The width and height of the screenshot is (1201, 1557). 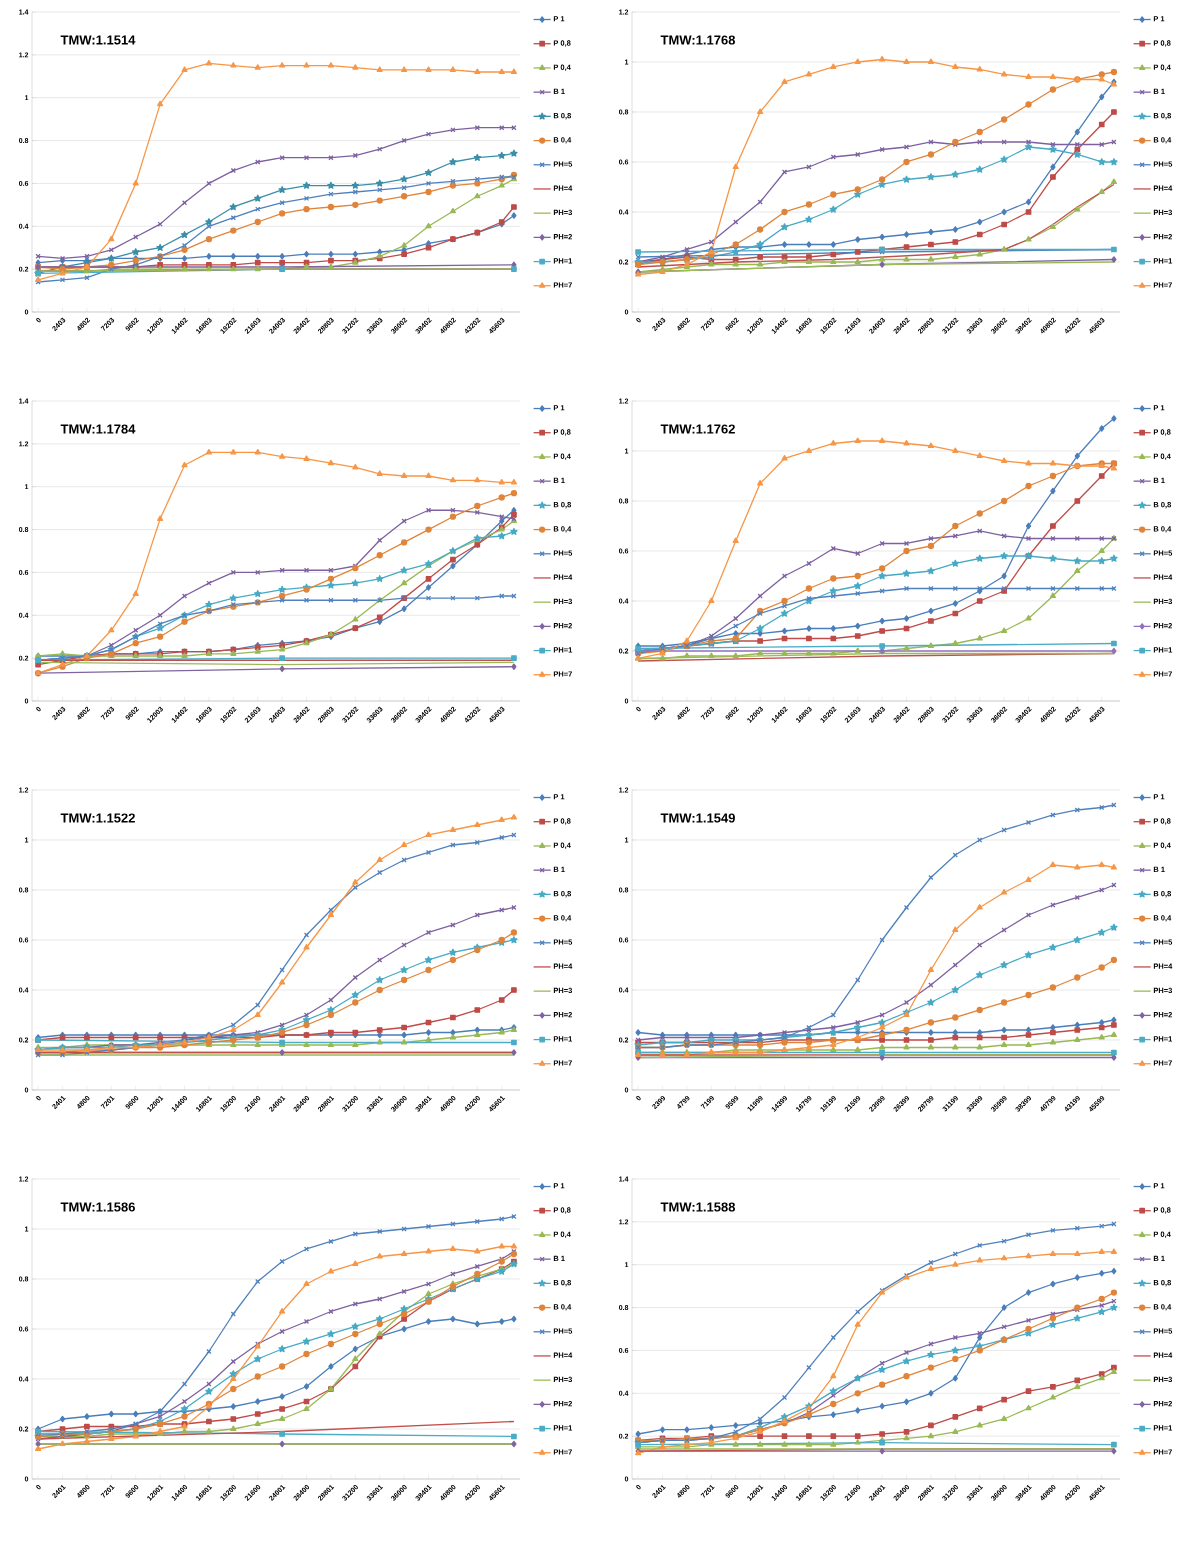 What do you see at coordinates (697, 429) in the screenshot?
I see `text: TMW:1.1762` at bounding box center [697, 429].